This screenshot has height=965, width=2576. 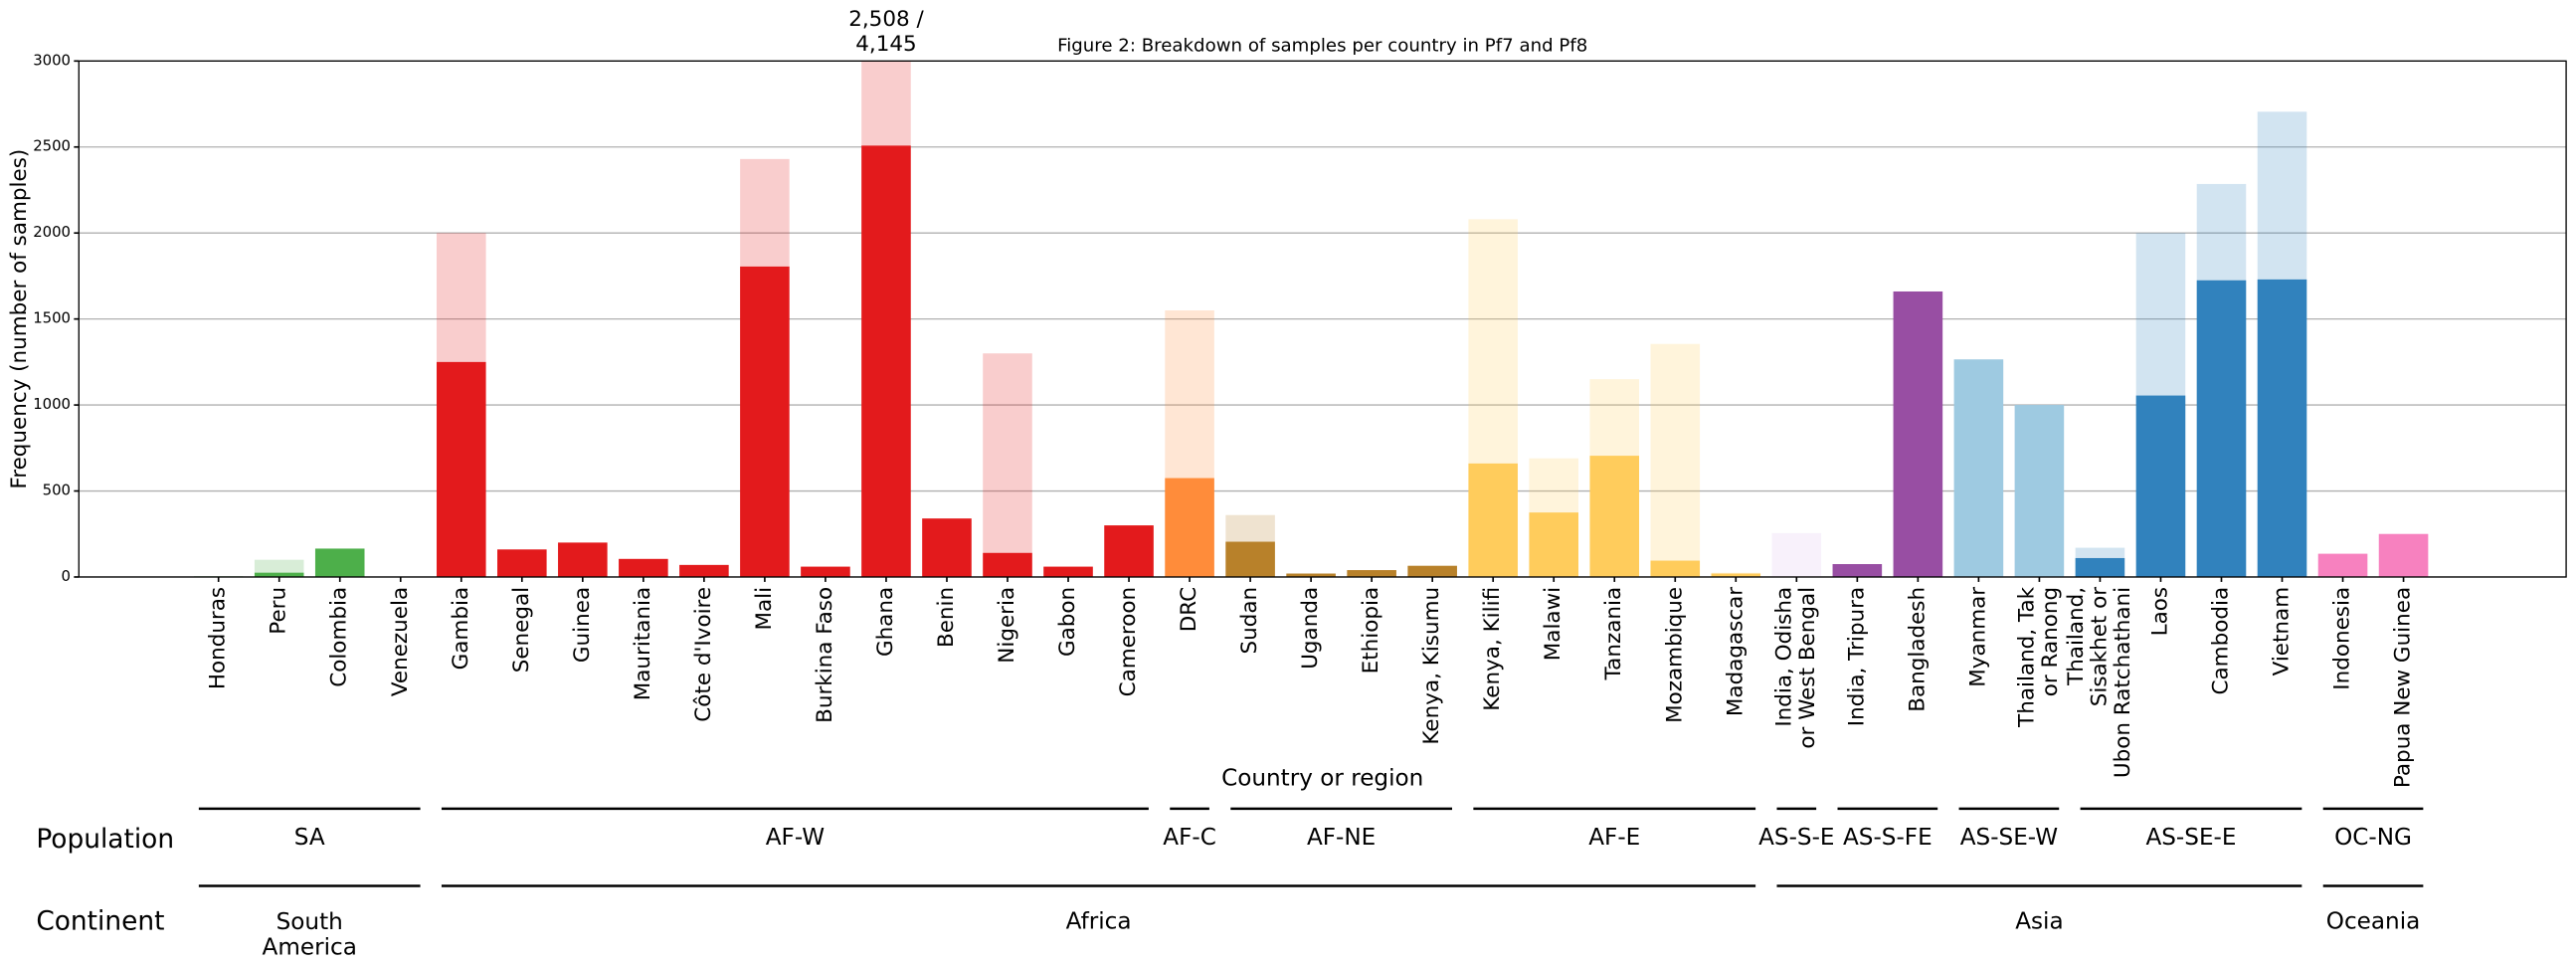 I want to click on population-label: OC-NG, so click(x=2373, y=838).